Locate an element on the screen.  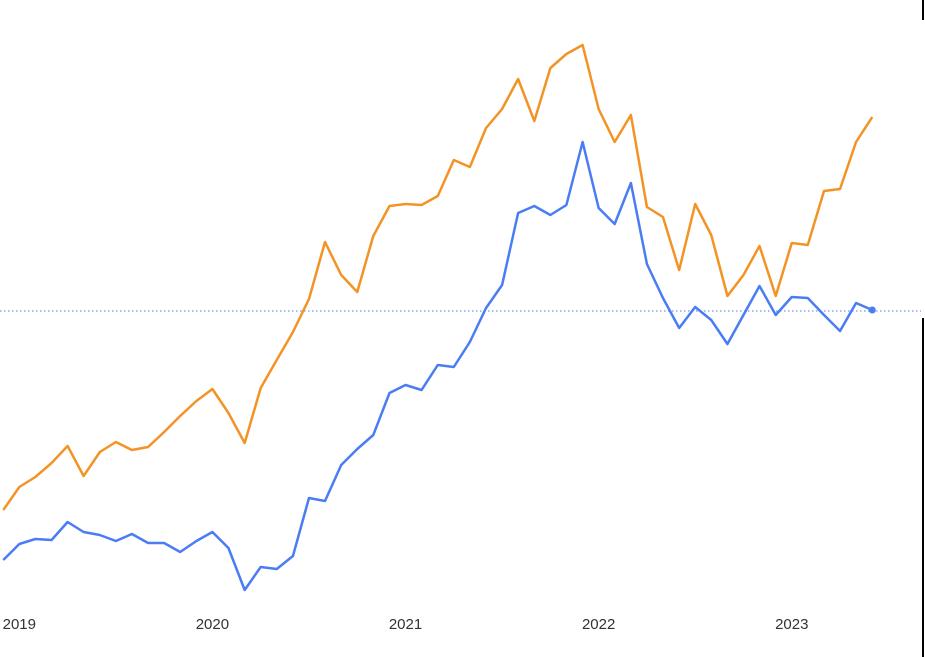
x-tick-label: 2021 is located at coordinates (405, 624).